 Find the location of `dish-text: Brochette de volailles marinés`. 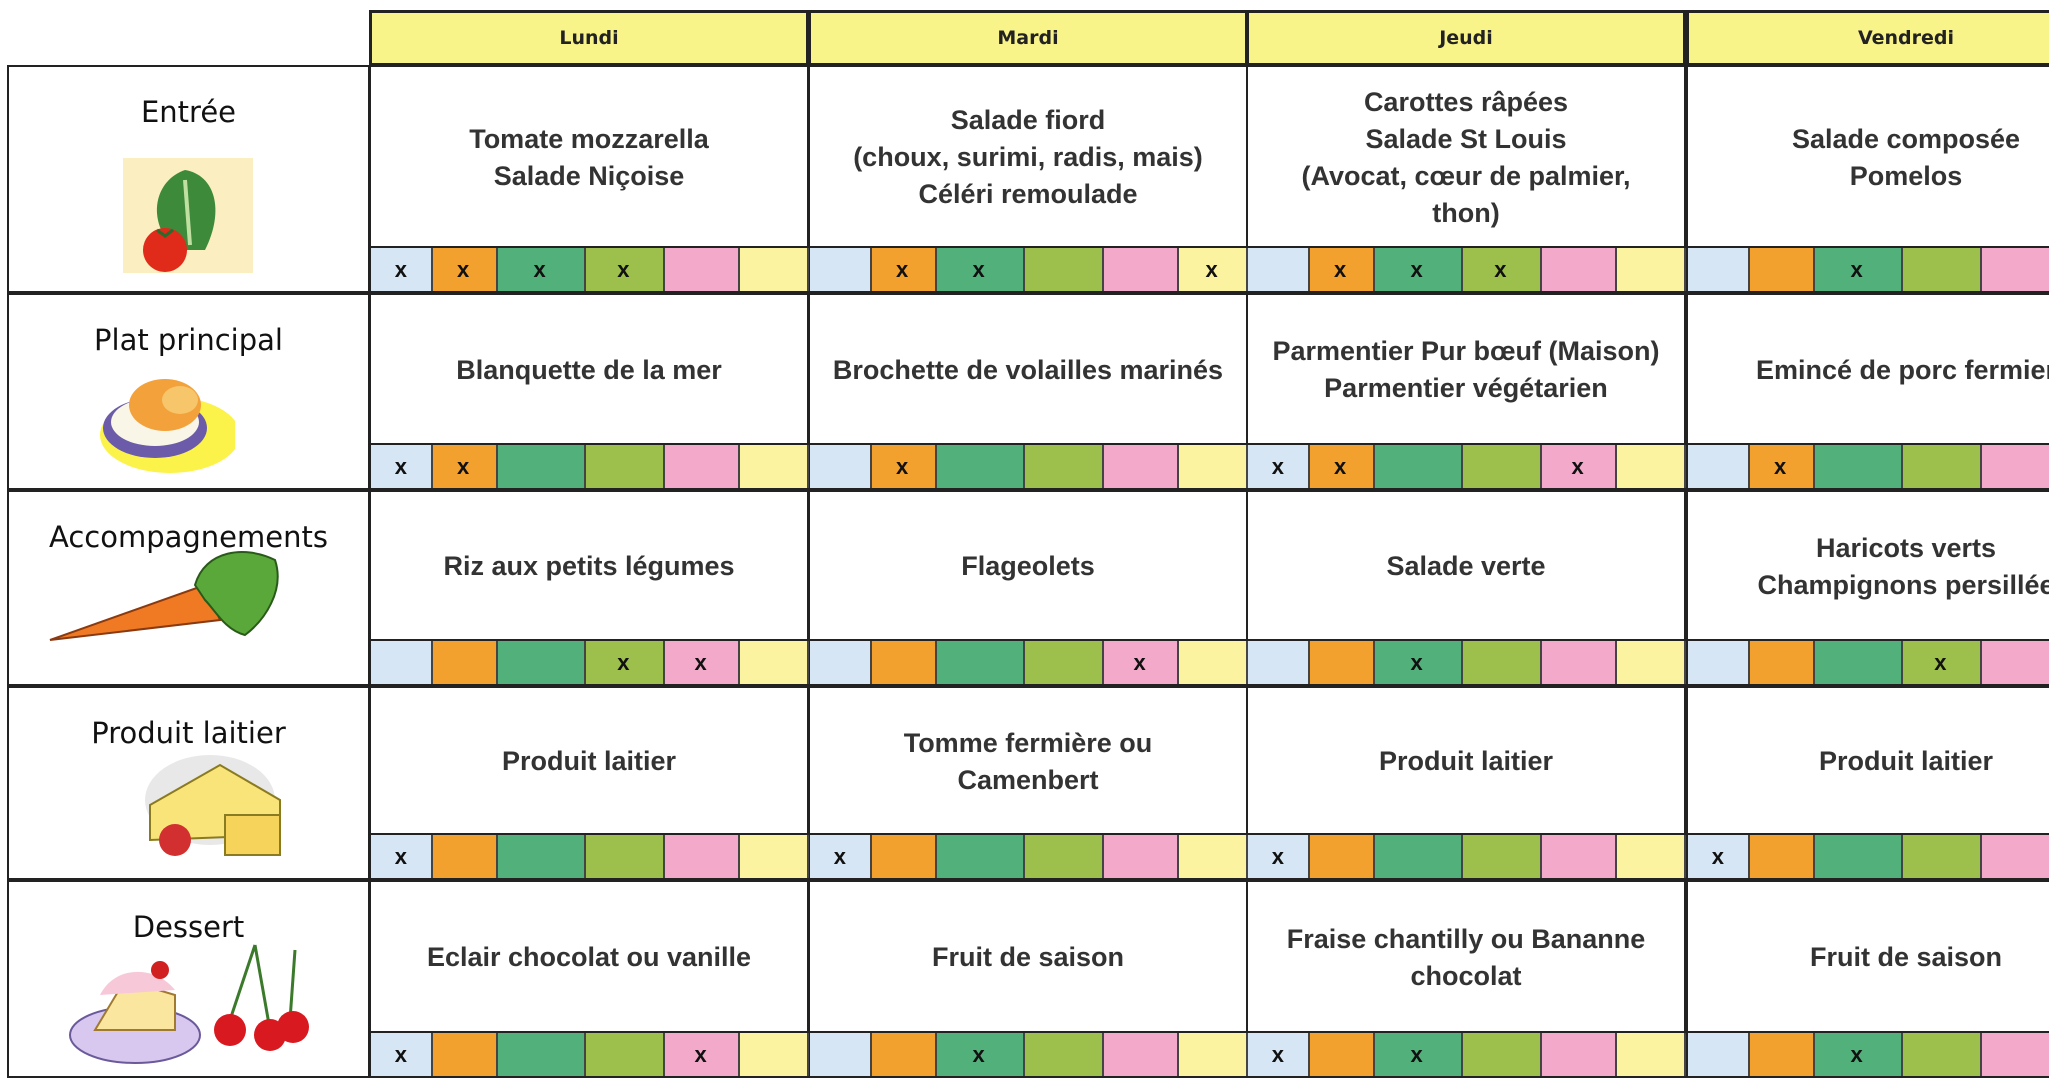

dish-text: Brochette de volailles marinés is located at coordinates (1028, 370).